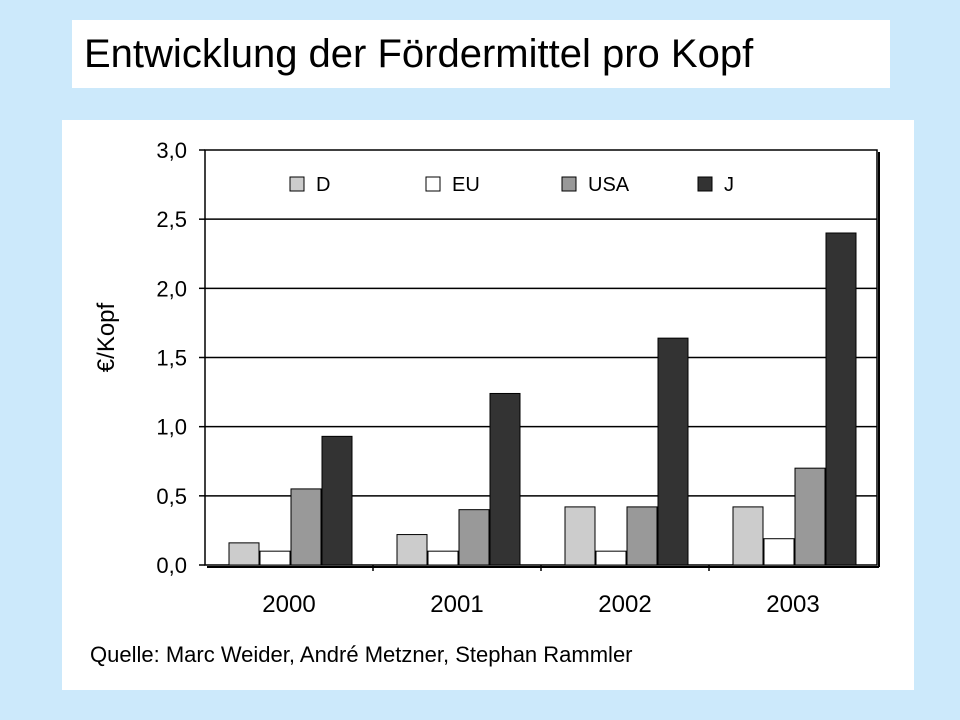 Image resolution: width=960 pixels, height=720 pixels. What do you see at coordinates (705, 184) in the screenshot?
I see `legend-swatch-j` at bounding box center [705, 184].